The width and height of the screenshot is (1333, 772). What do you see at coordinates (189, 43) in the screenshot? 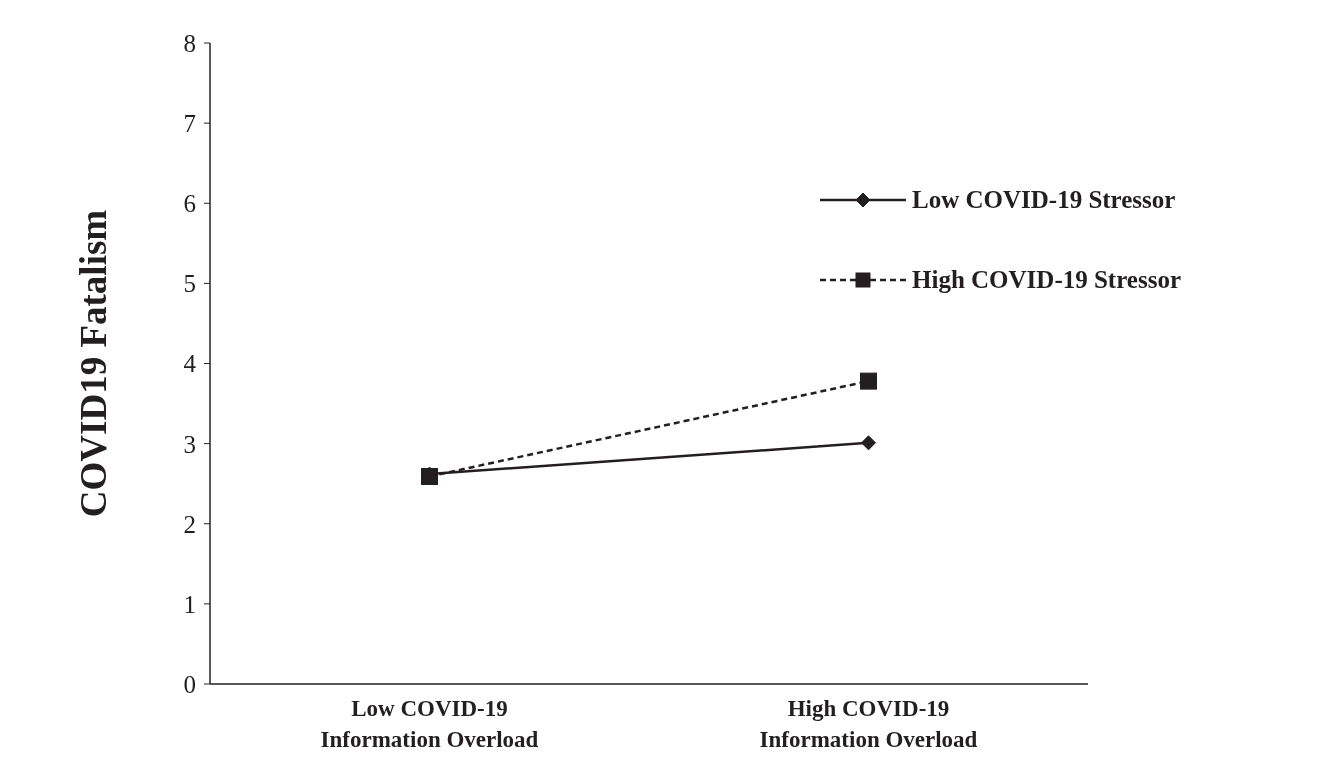
I see `y-tick-label: 8` at bounding box center [189, 43].